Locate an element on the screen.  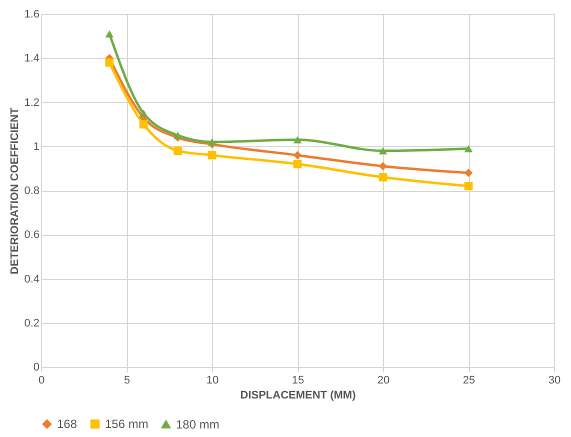
x-tick-label: 20 is located at coordinates (383, 380).